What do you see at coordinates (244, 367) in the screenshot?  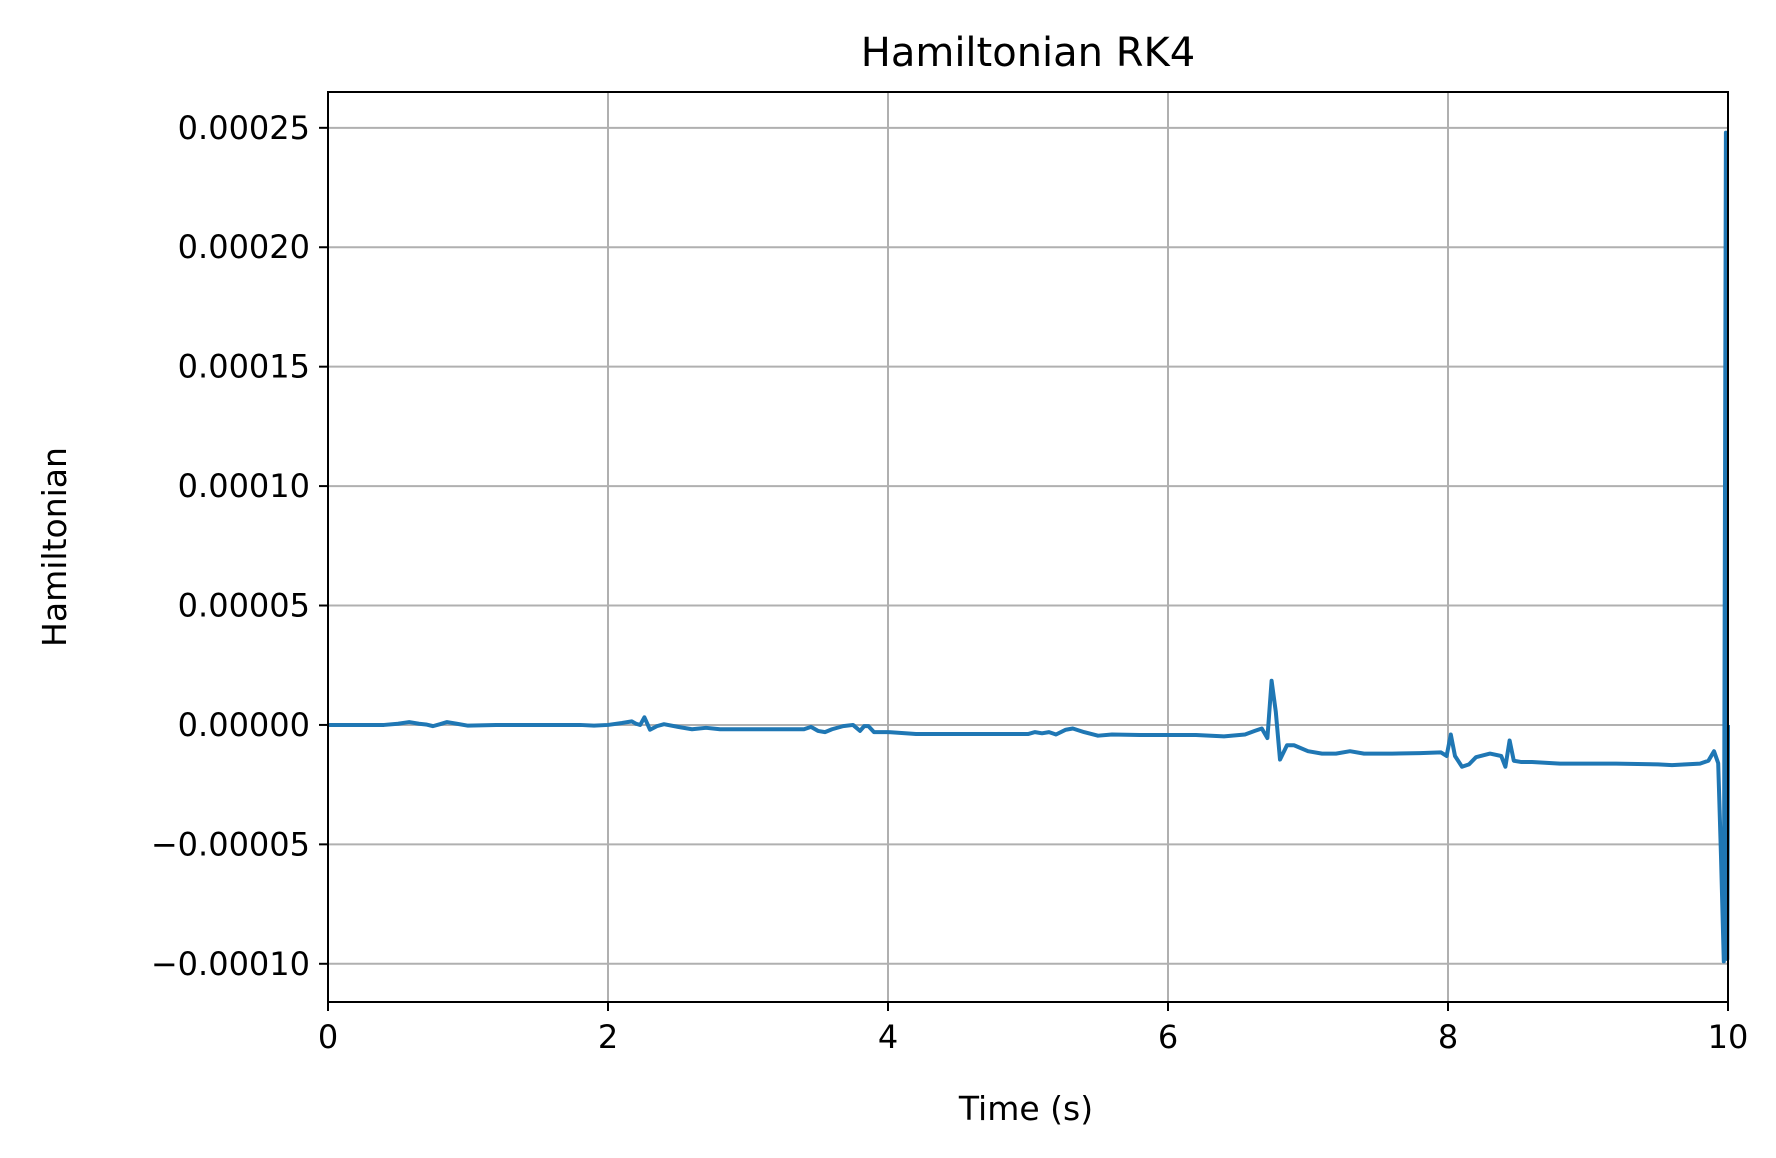 I see `y-tick-label: 0.00015` at bounding box center [244, 367].